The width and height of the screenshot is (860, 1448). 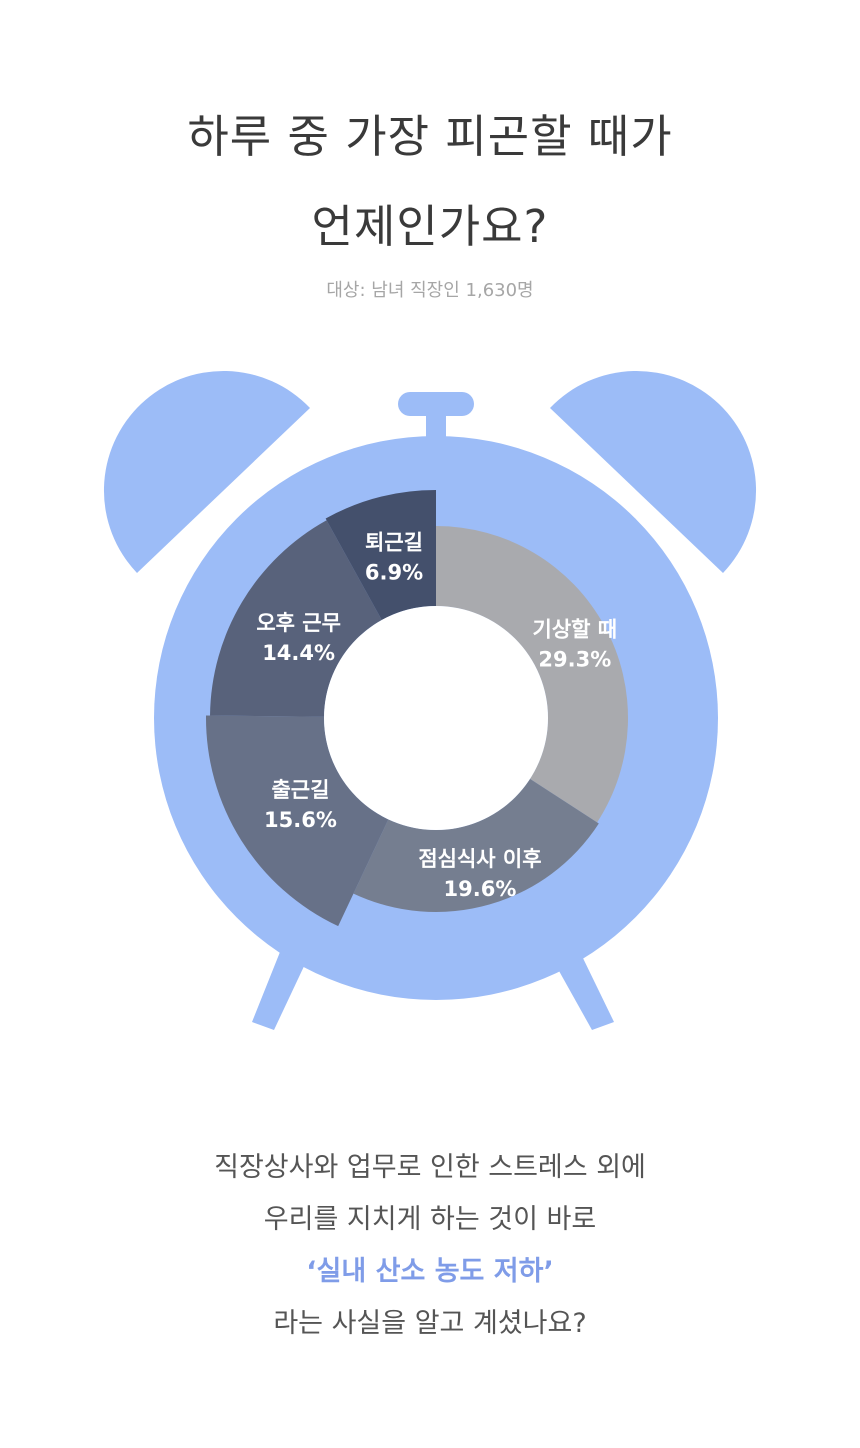 What do you see at coordinates (300, 790) in the screenshot?
I see `segment-category-label: 출근길` at bounding box center [300, 790].